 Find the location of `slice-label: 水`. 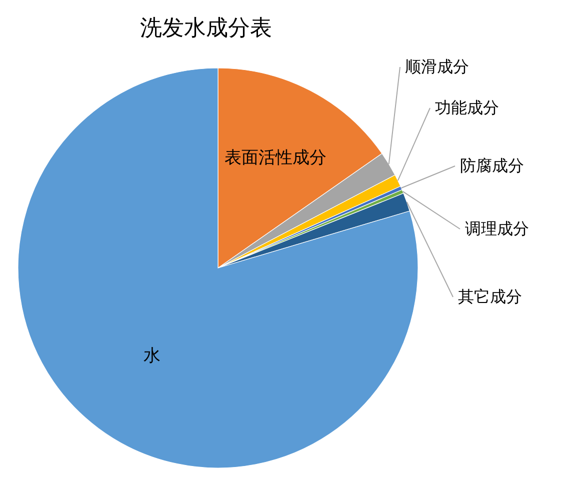

slice-label: 水 is located at coordinates (152, 356).